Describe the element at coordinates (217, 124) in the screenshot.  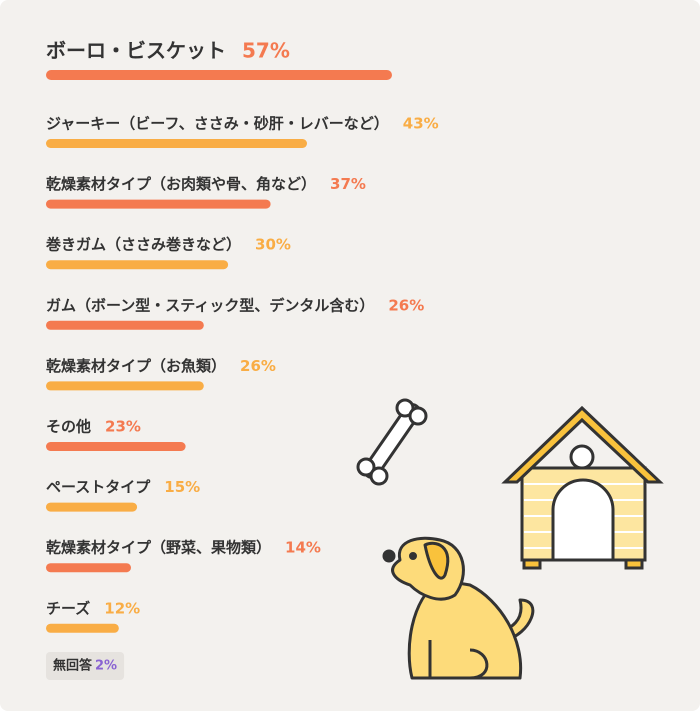
I see `category-label: ジャーキー（ビーフ、ささみ・砂肝・レバーなど）` at that location.